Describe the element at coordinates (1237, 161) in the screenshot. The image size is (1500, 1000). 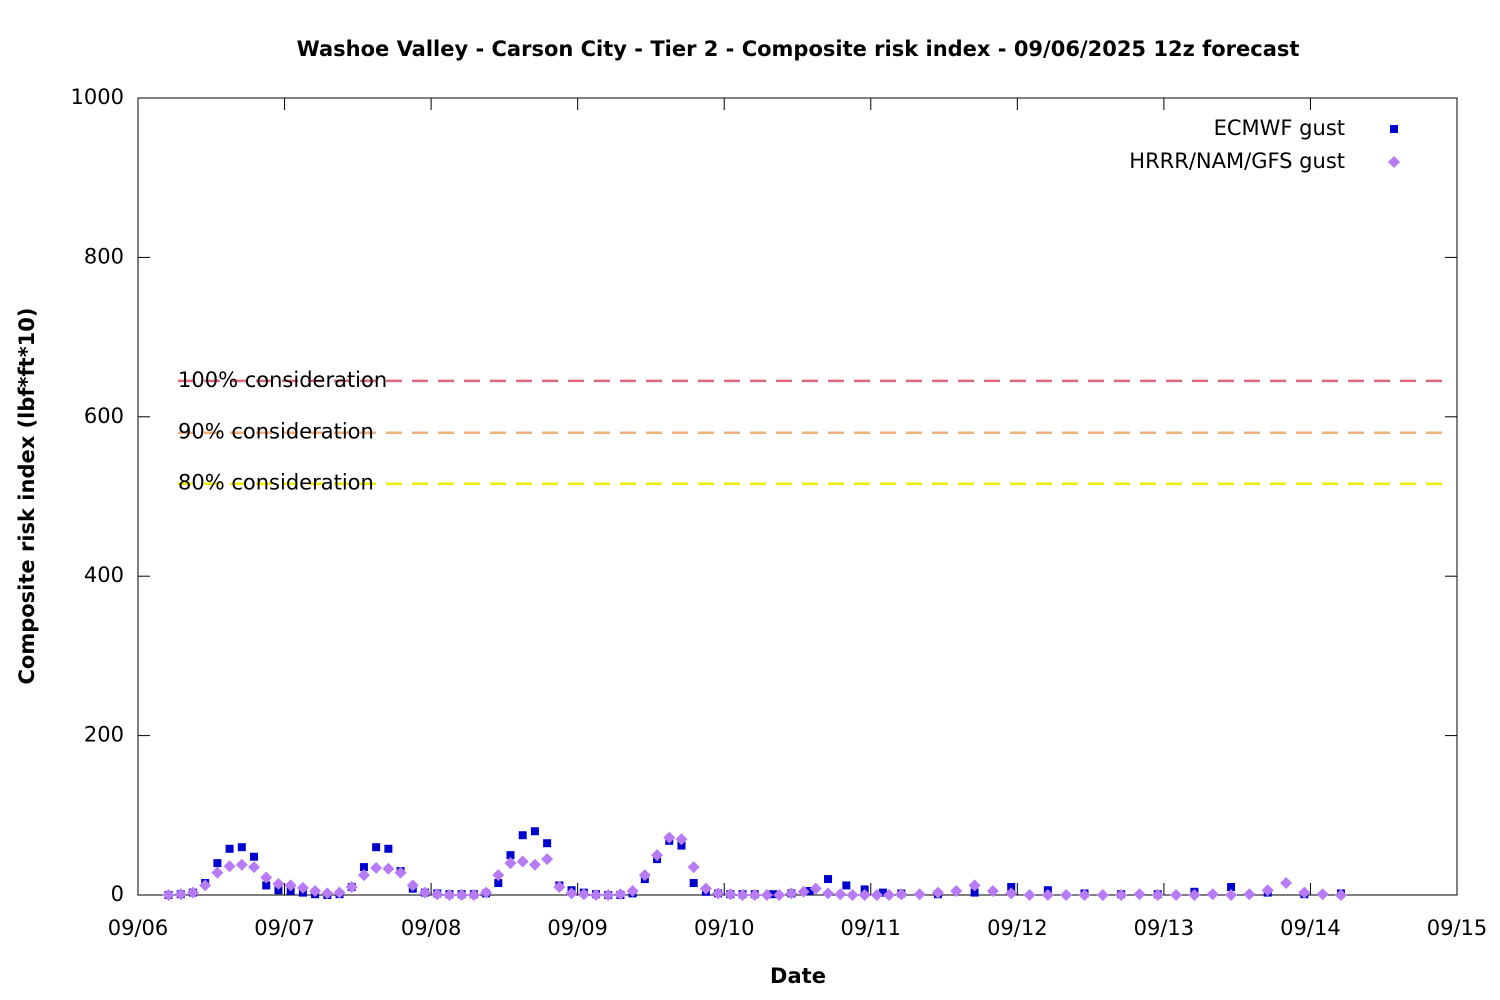
I see `legend-label: HRRR/NAM/GFS gust` at that location.